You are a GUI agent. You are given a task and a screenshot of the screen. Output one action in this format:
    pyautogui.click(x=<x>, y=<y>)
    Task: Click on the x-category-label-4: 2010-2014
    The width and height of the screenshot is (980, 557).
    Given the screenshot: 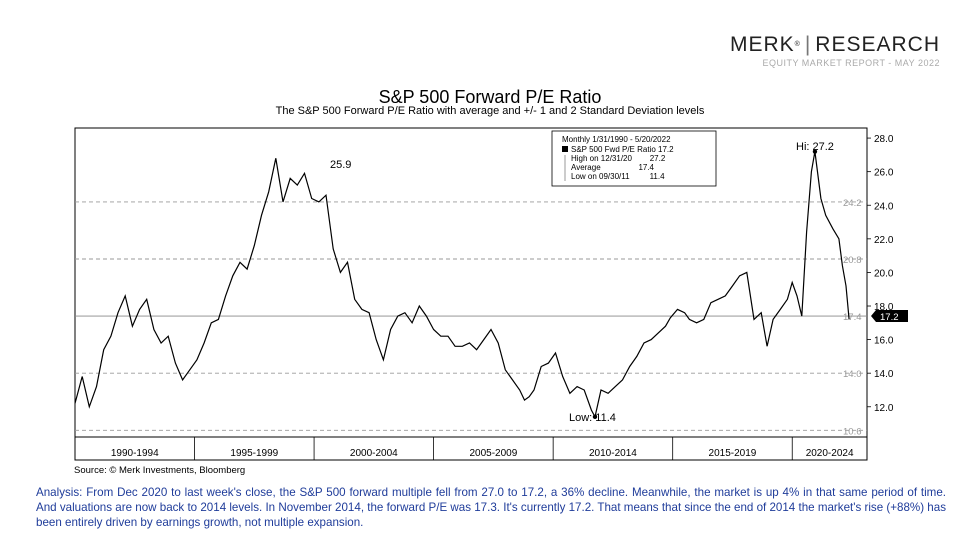 What is the action you would take?
    pyautogui.click(x=613, y=453)
    